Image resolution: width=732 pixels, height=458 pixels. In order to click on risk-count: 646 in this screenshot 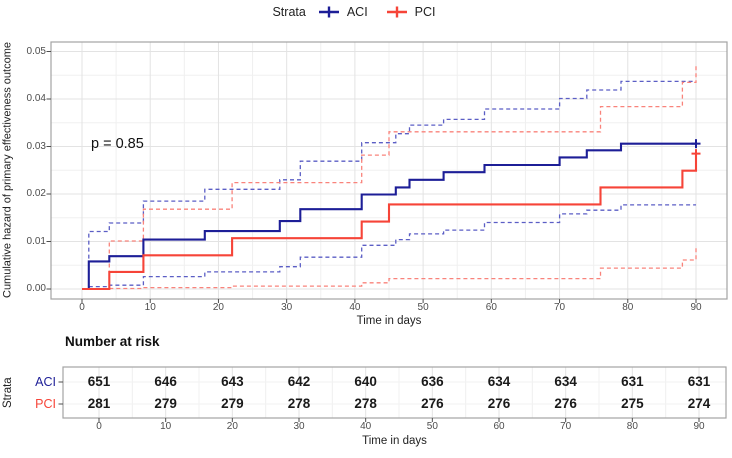, I will do `click(165, 381)`.